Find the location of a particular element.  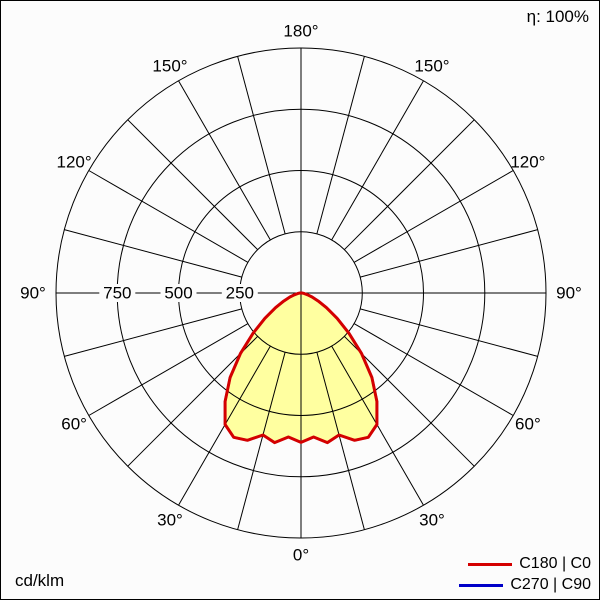

angle-label-0: 0° is located at coordinates (301, 555).